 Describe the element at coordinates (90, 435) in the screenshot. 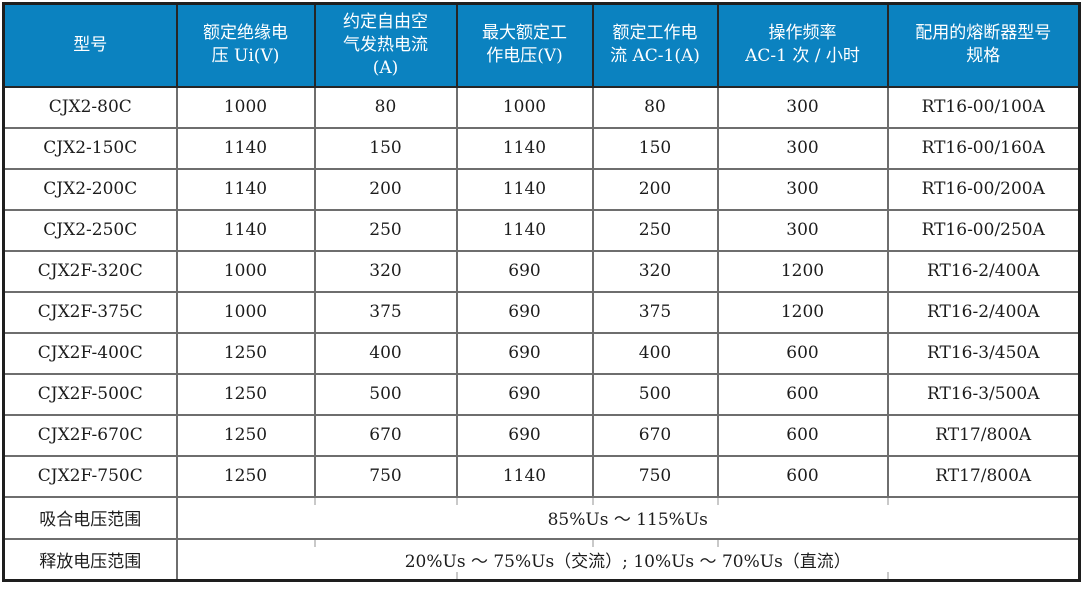

I see `model-cell: CJX2F-670C` at that location.